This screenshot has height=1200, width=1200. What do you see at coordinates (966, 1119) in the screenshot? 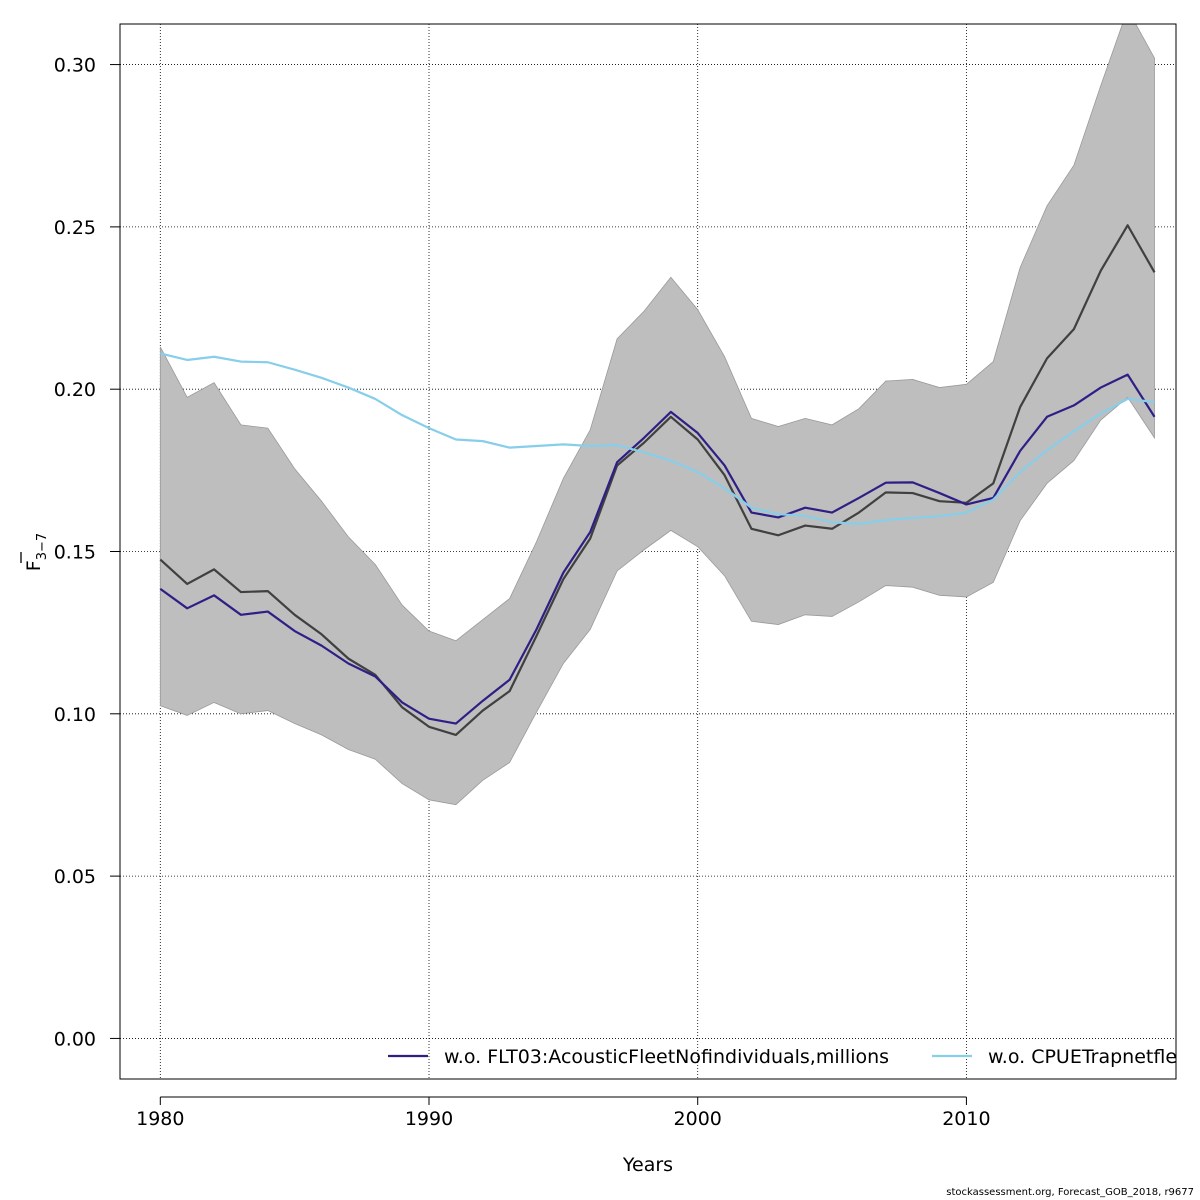
I see `x-tick-label: 2010` at bounding box center [966, 1119].